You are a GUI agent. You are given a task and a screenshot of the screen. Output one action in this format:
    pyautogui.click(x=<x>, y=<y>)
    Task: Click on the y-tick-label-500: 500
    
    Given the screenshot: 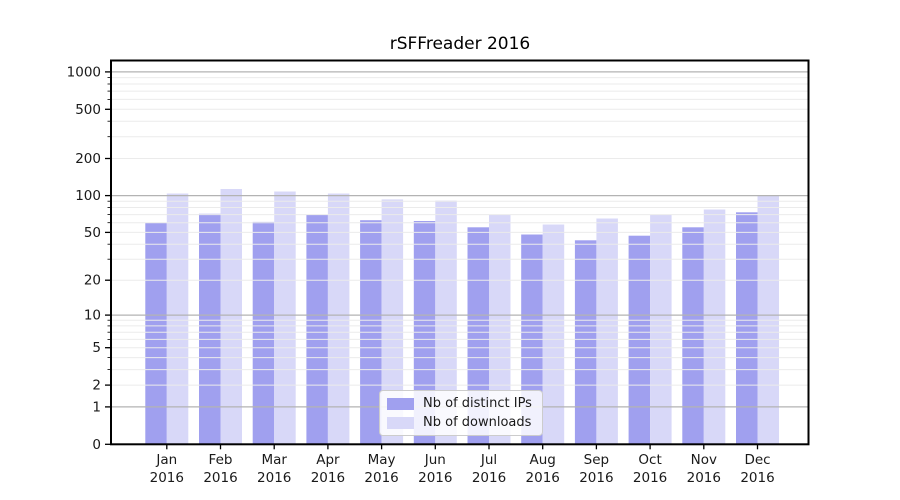 What is the action you would take?
    pyautogui.click(x=88, y=110)
    